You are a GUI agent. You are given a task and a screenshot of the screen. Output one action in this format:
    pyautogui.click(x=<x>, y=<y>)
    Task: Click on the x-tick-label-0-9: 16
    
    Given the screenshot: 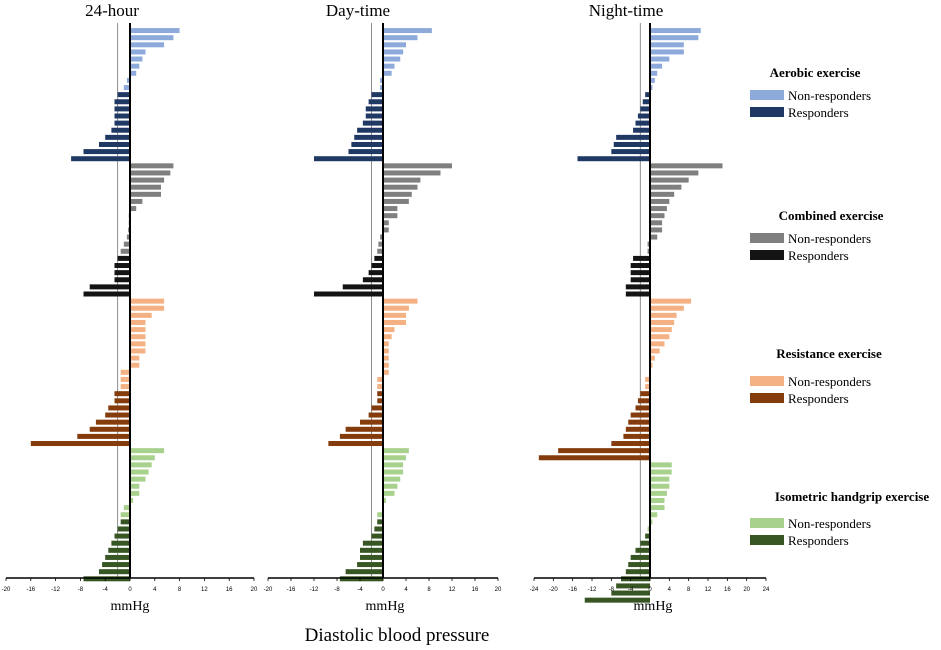 What is the action you would take?
    pyautogui.click(x=229, y=590)
    